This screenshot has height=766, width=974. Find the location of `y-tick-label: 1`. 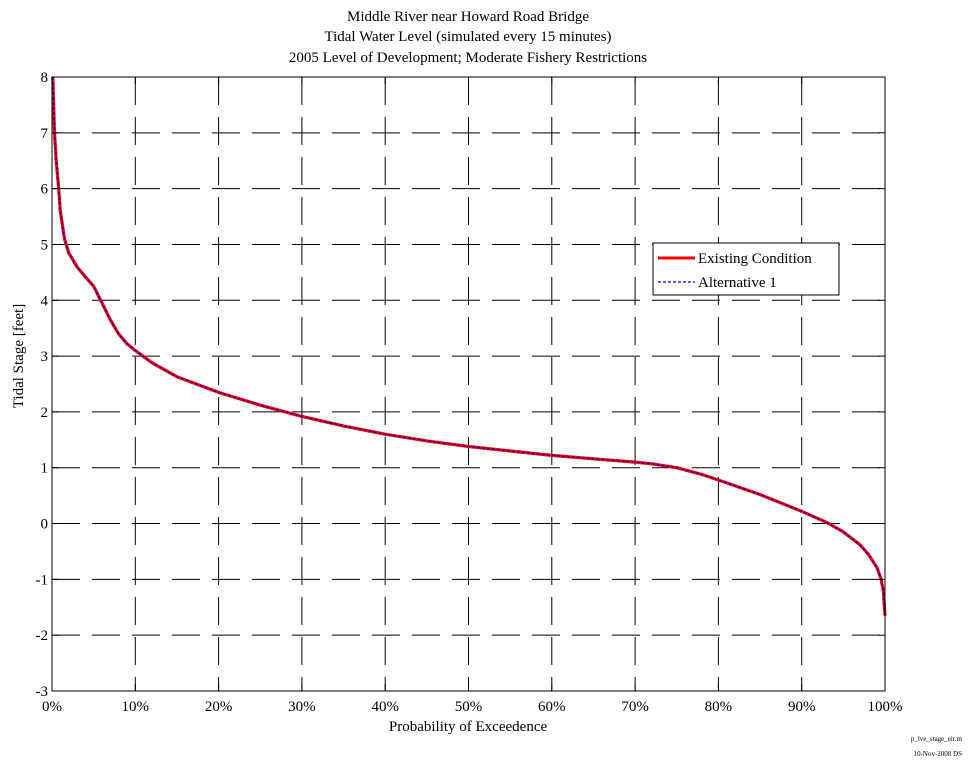

y-tick-label: 1 is located at coordinates (45, 469).